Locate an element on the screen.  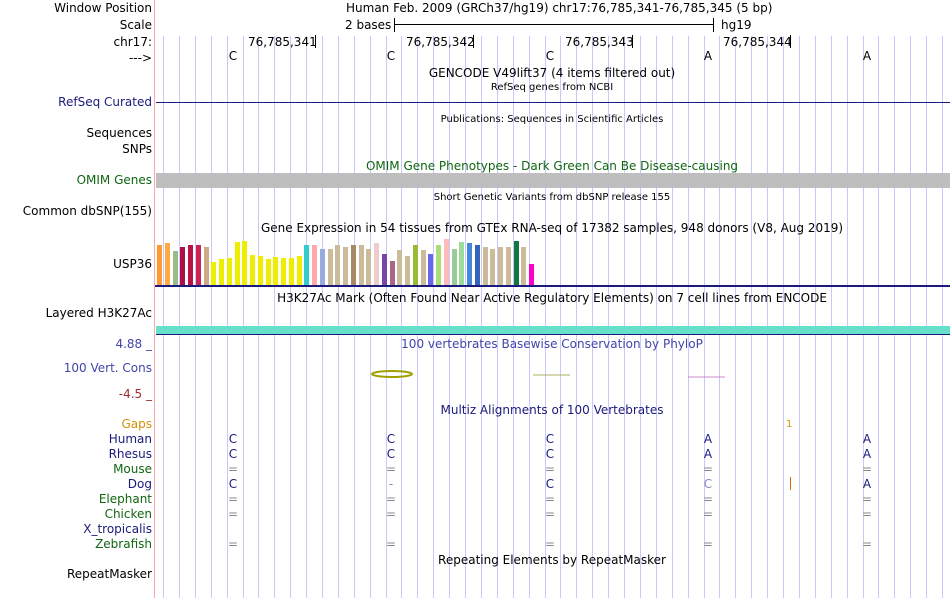
gtex-expression-chart is located at coordinates (552, 262).